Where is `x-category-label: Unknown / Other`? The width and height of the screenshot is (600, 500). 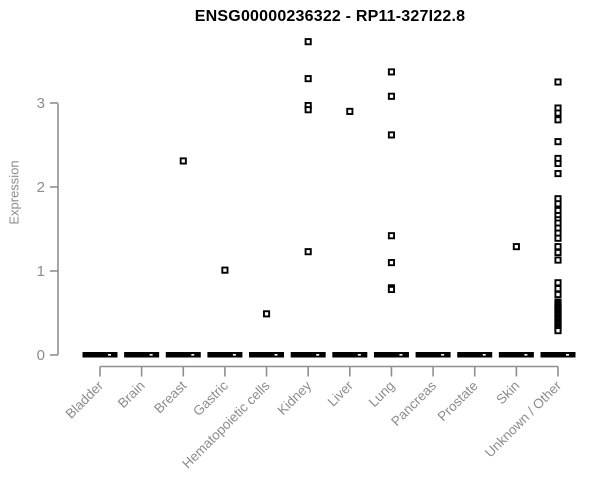 x-category-label: Unknown / Other is located at coordinates (523, 419).